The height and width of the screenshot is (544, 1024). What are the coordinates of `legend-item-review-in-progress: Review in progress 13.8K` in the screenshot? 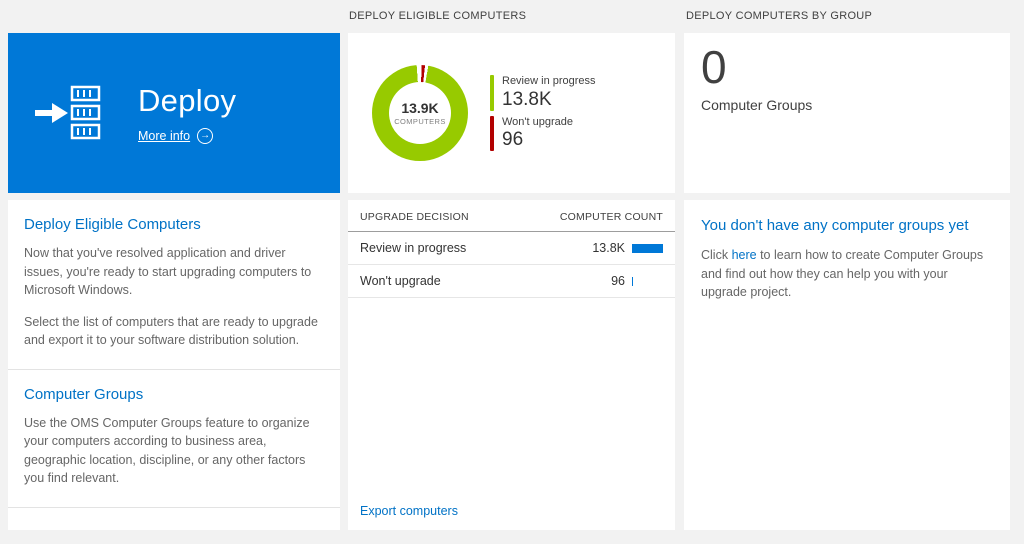 It's located at (543, 92).